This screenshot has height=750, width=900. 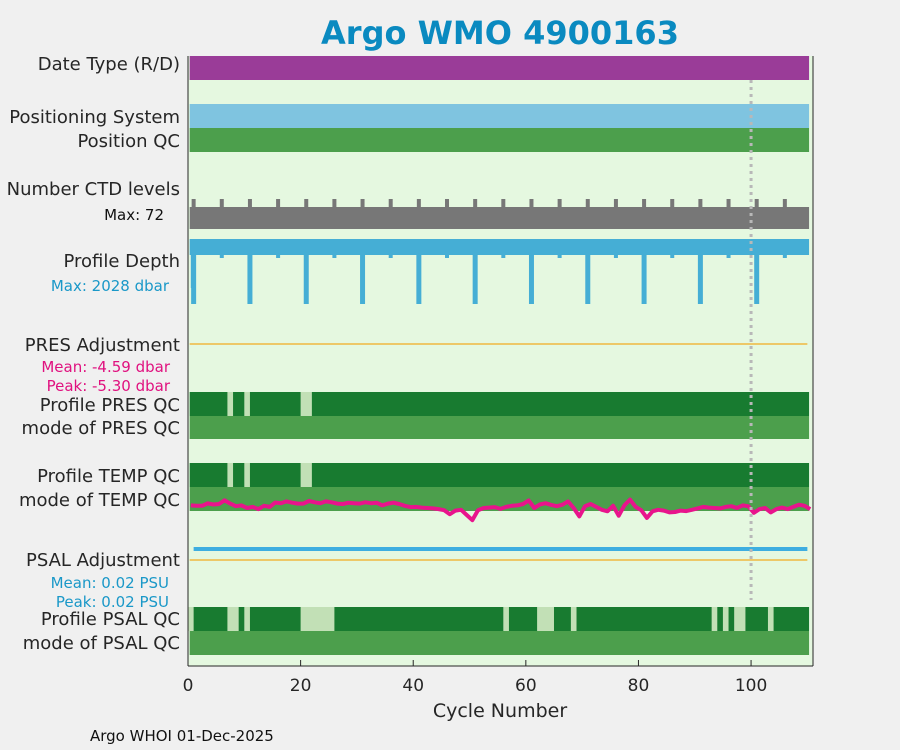 What do you see at coordinates (193, 271) in the screenshot?
I see `first-profile-depth` at bounding box center [193, 271].